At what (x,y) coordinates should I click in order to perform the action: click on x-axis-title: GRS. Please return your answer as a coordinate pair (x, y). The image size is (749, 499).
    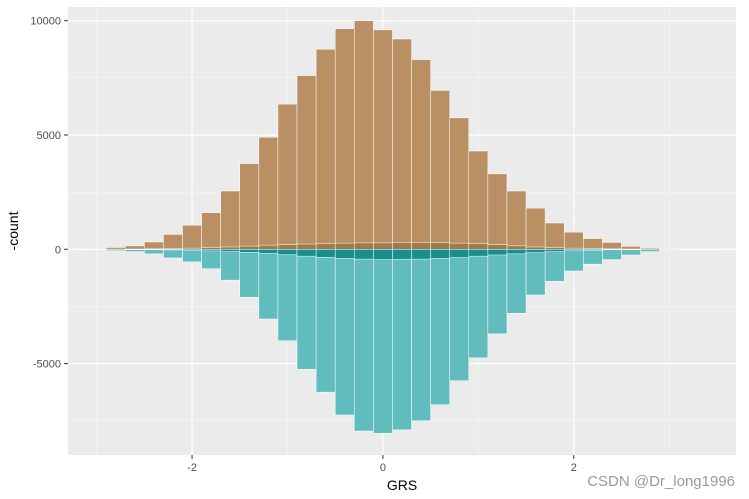
    Looking at the image, I should click on (402, 485).